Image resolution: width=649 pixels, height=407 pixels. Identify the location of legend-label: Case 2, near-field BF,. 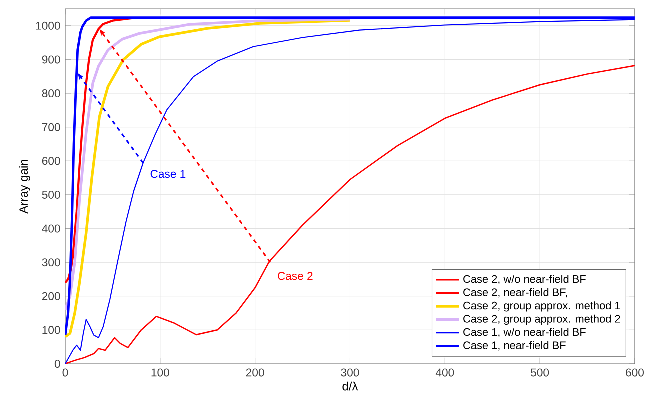
(516, 293).